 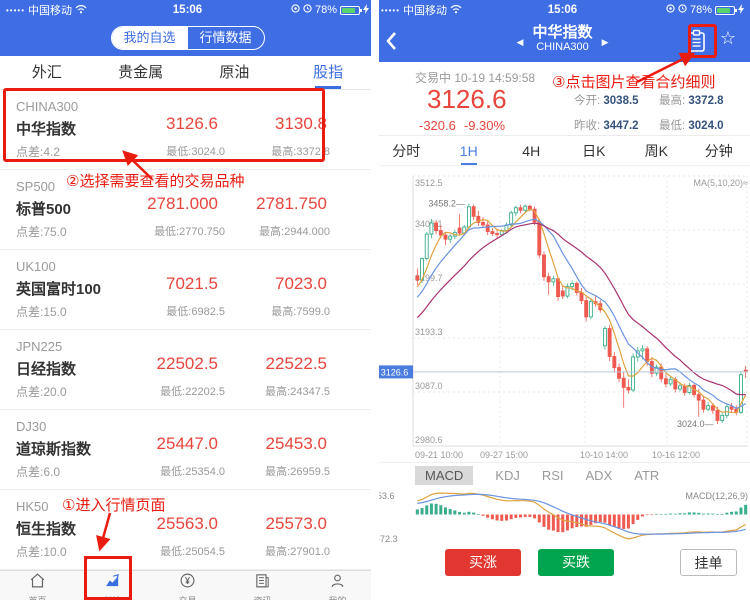 What do you see at coordinates (189, 232) in the screenshot?
I see `low-value: 最低:2770.750` at bounding box center [189, 232].